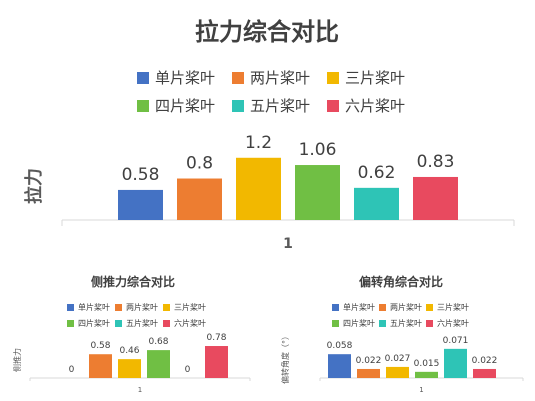  I want to click on chart-title: 偏转角综合对比, so click(401, 281).